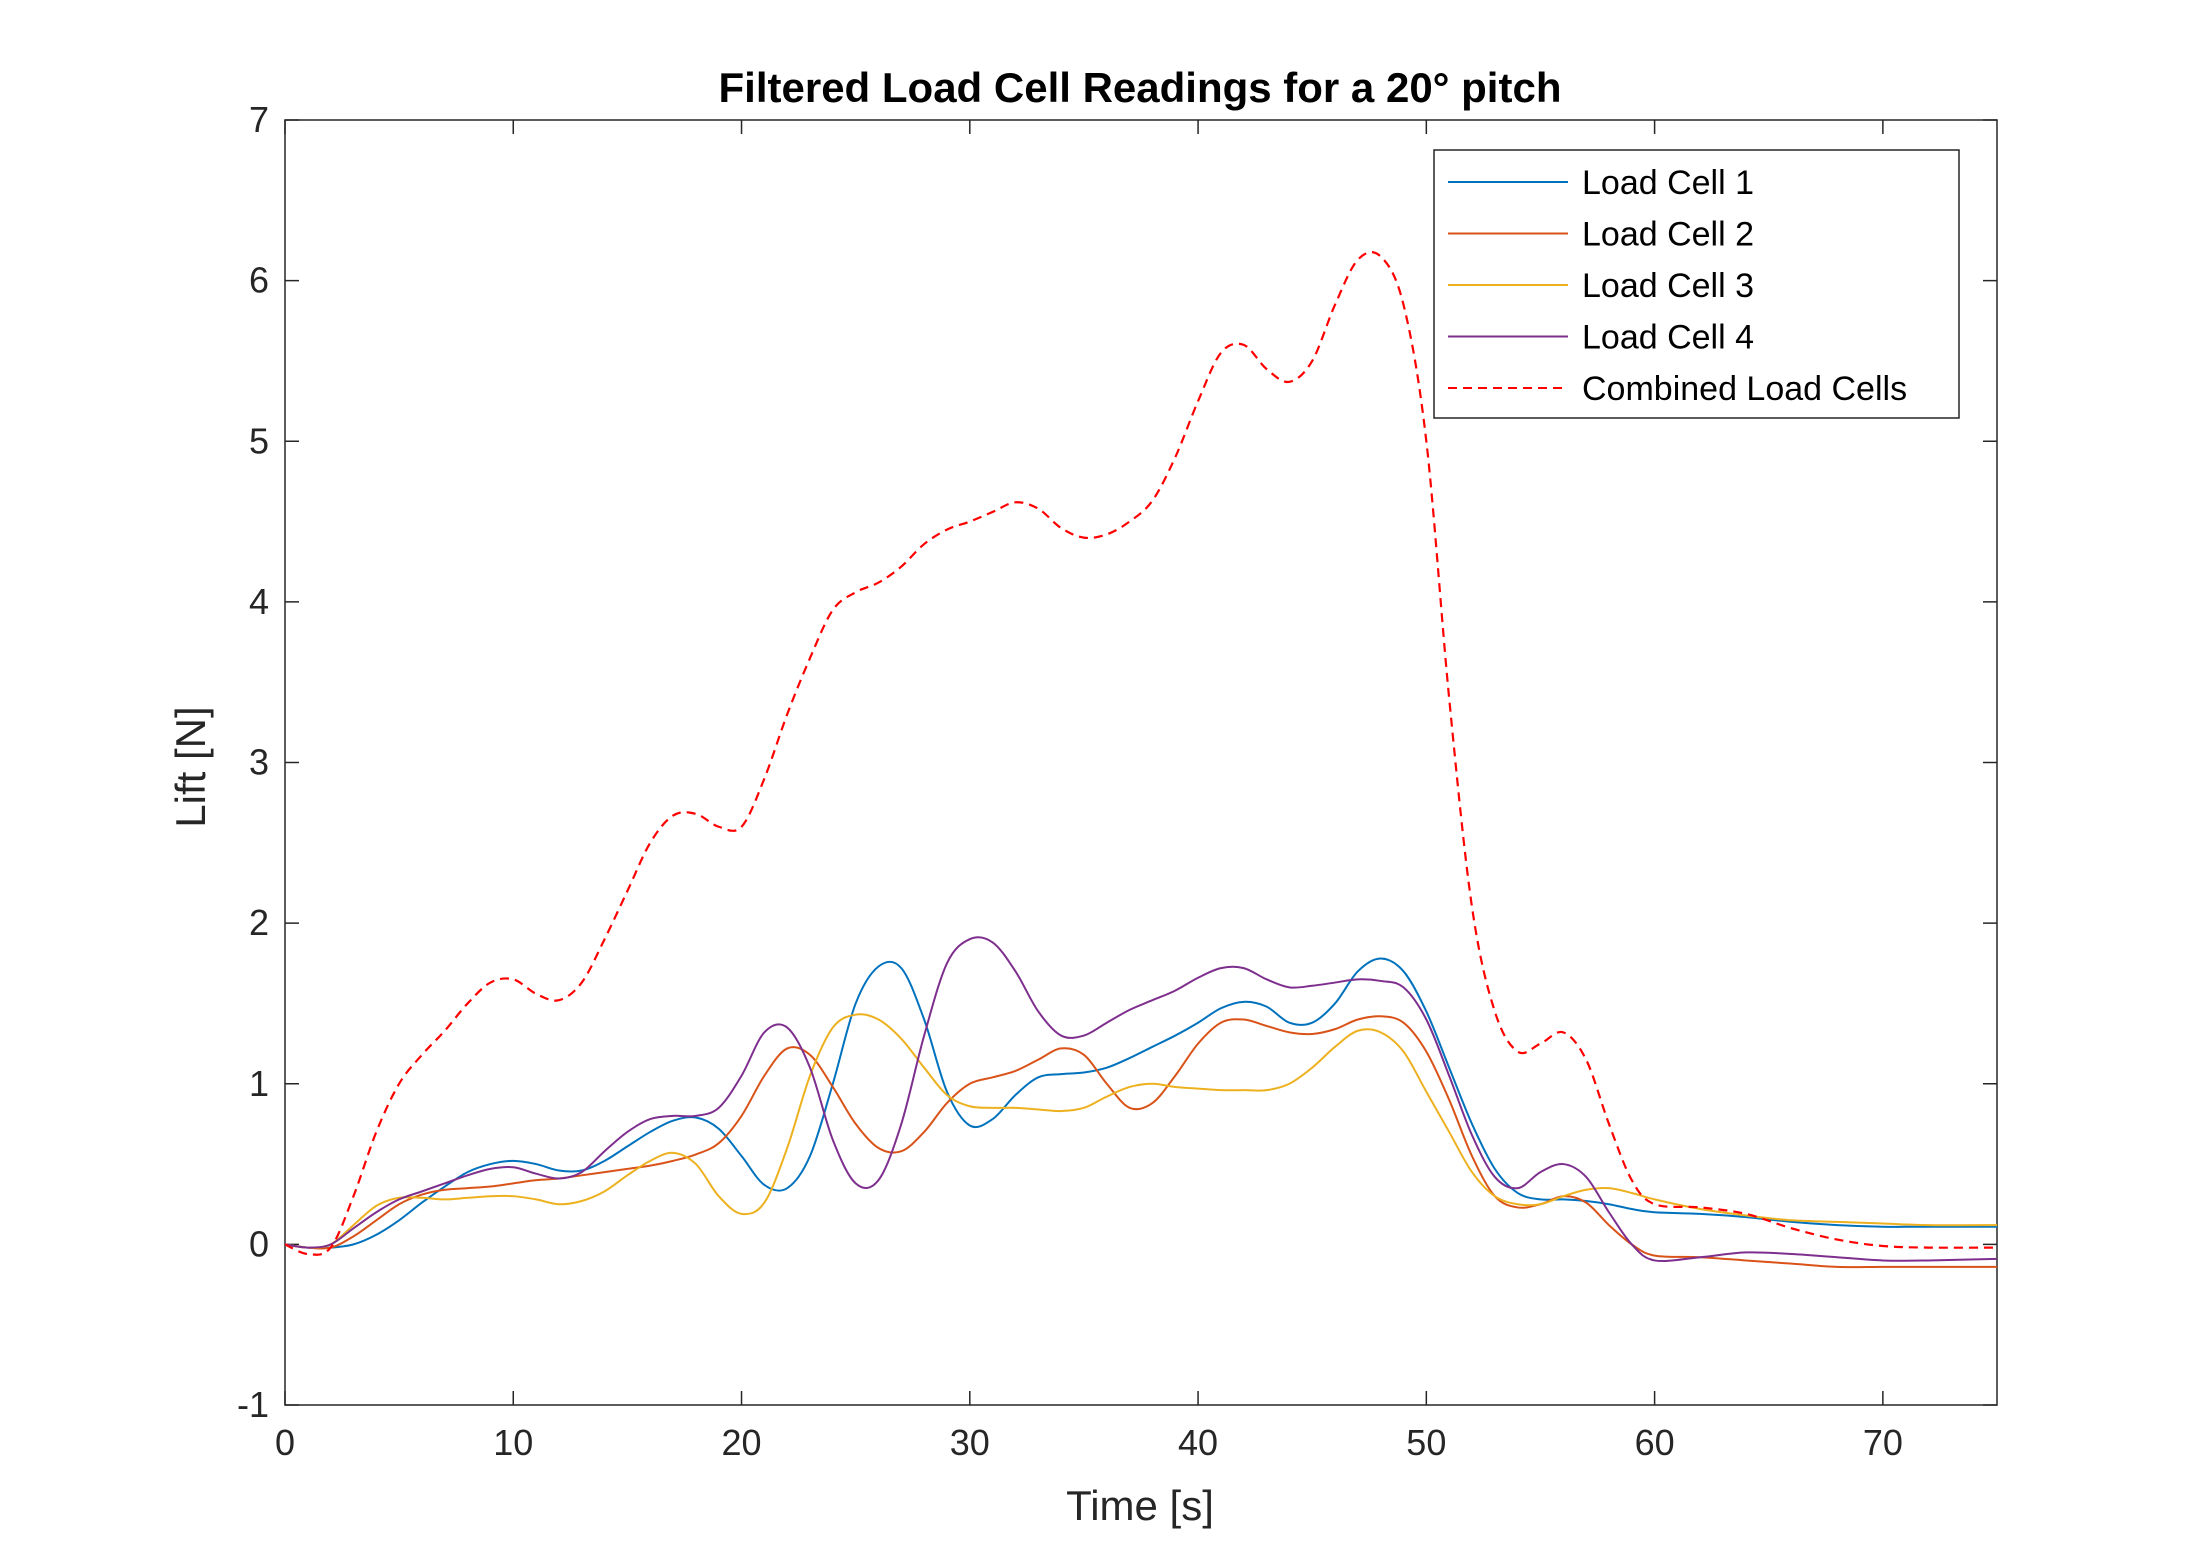 The image size is (2187, 1563). What do you see at coordinates (259, 601) in the screenshot?
I see `y-tick-label: 4` at bounding box center [259, 601].